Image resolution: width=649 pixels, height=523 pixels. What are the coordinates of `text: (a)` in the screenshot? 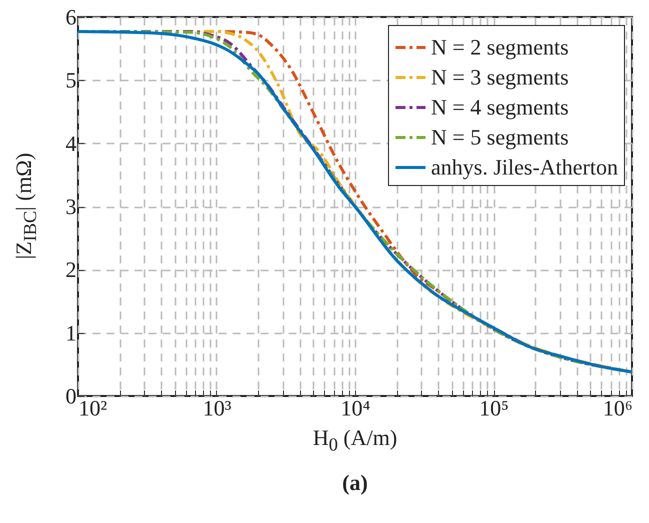 It's located at (355, 483).